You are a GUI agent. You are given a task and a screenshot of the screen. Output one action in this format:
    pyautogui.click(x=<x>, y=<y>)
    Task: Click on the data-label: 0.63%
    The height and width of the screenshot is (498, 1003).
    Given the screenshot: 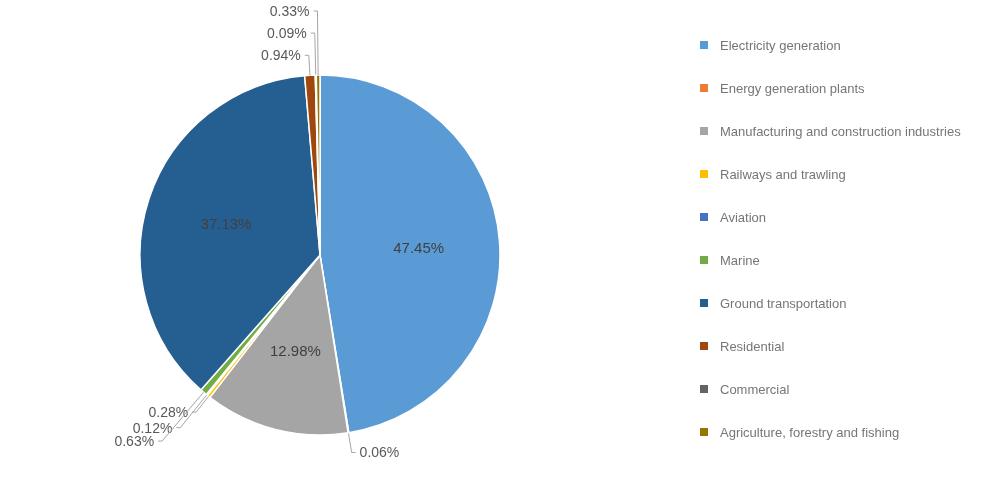 What is the action you would take?
    pyautogui.click(x=134, y=441)
    